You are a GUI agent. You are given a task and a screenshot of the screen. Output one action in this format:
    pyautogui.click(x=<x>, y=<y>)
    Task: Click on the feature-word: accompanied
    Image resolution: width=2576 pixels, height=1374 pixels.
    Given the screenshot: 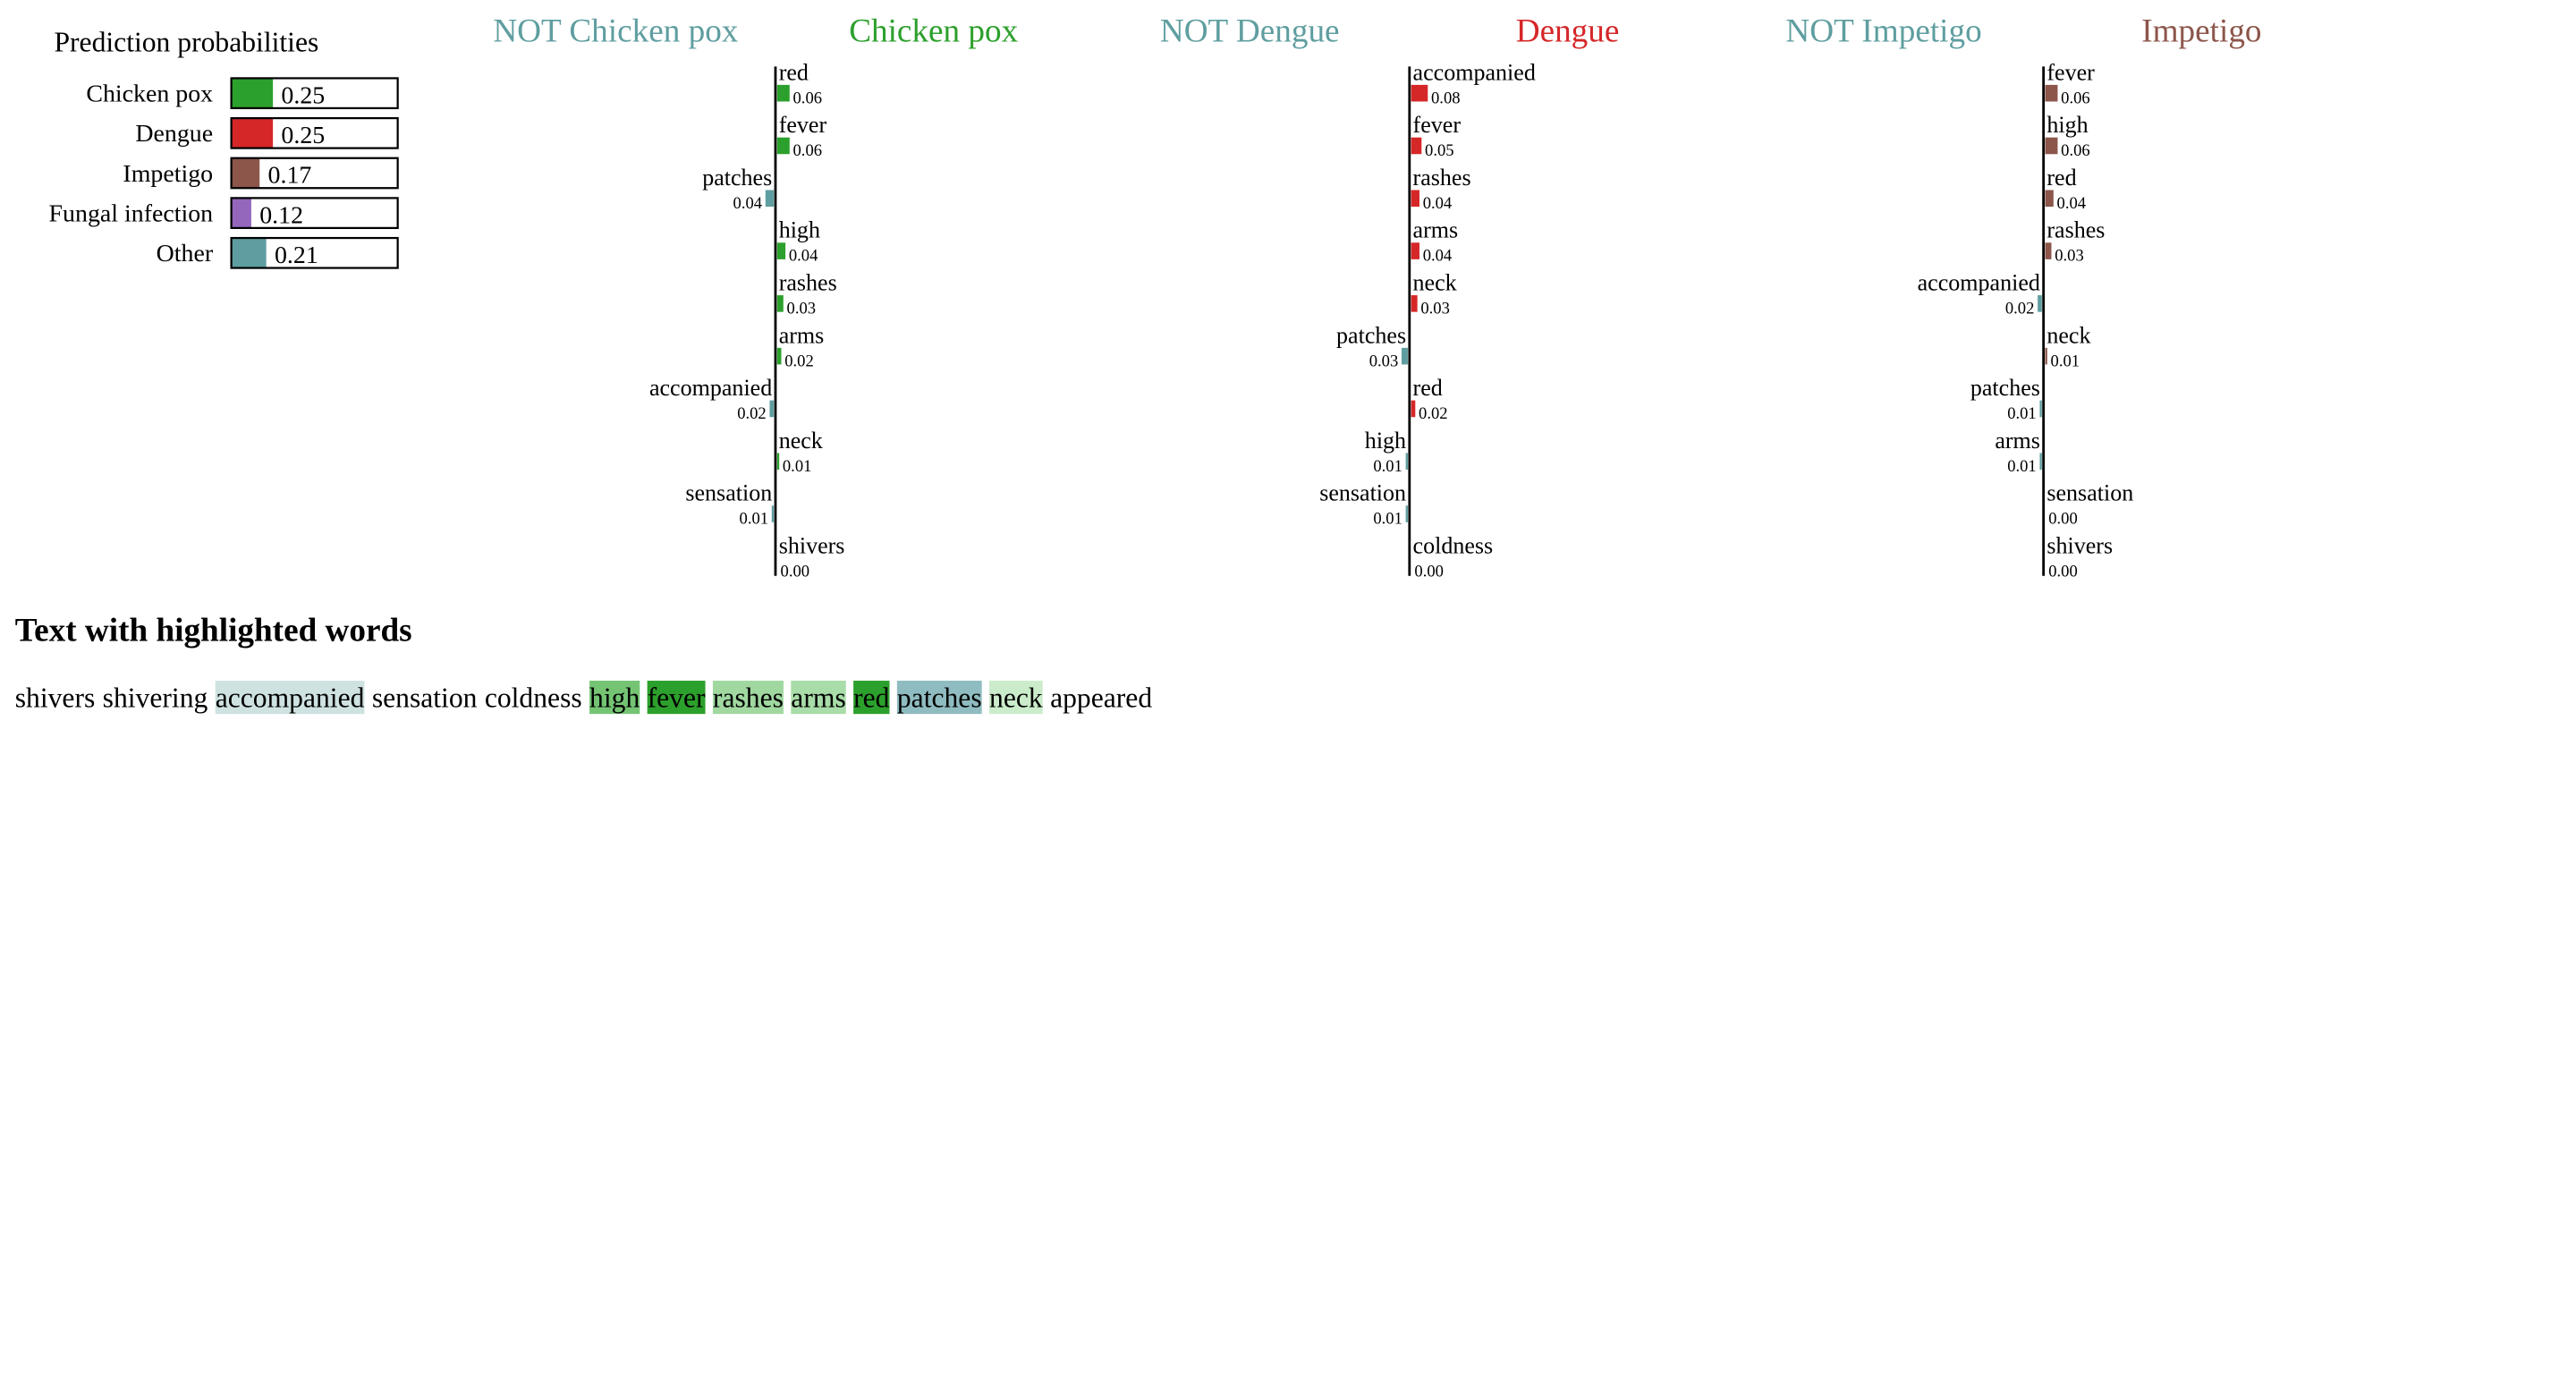 What is the action you would take?
    pyautogui.click(x=1979, y=282)
    